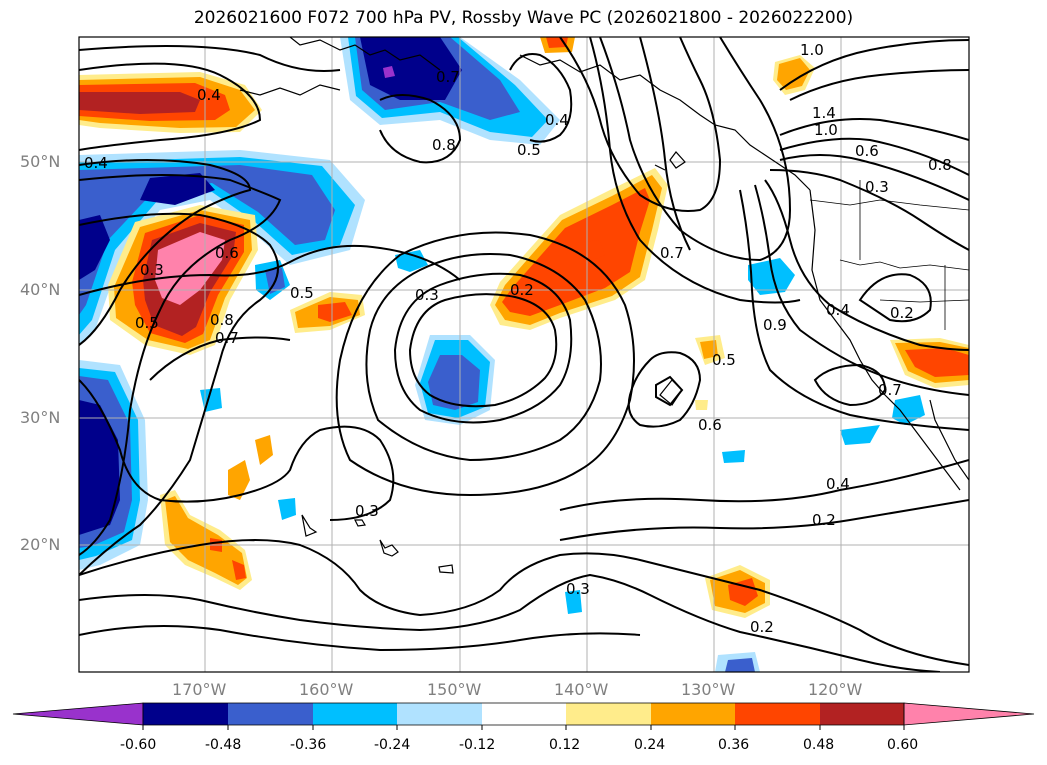  Describe the element at coordinates (392, 745) in the screenshot. I see `colorbar-label: -0.24` at that location.